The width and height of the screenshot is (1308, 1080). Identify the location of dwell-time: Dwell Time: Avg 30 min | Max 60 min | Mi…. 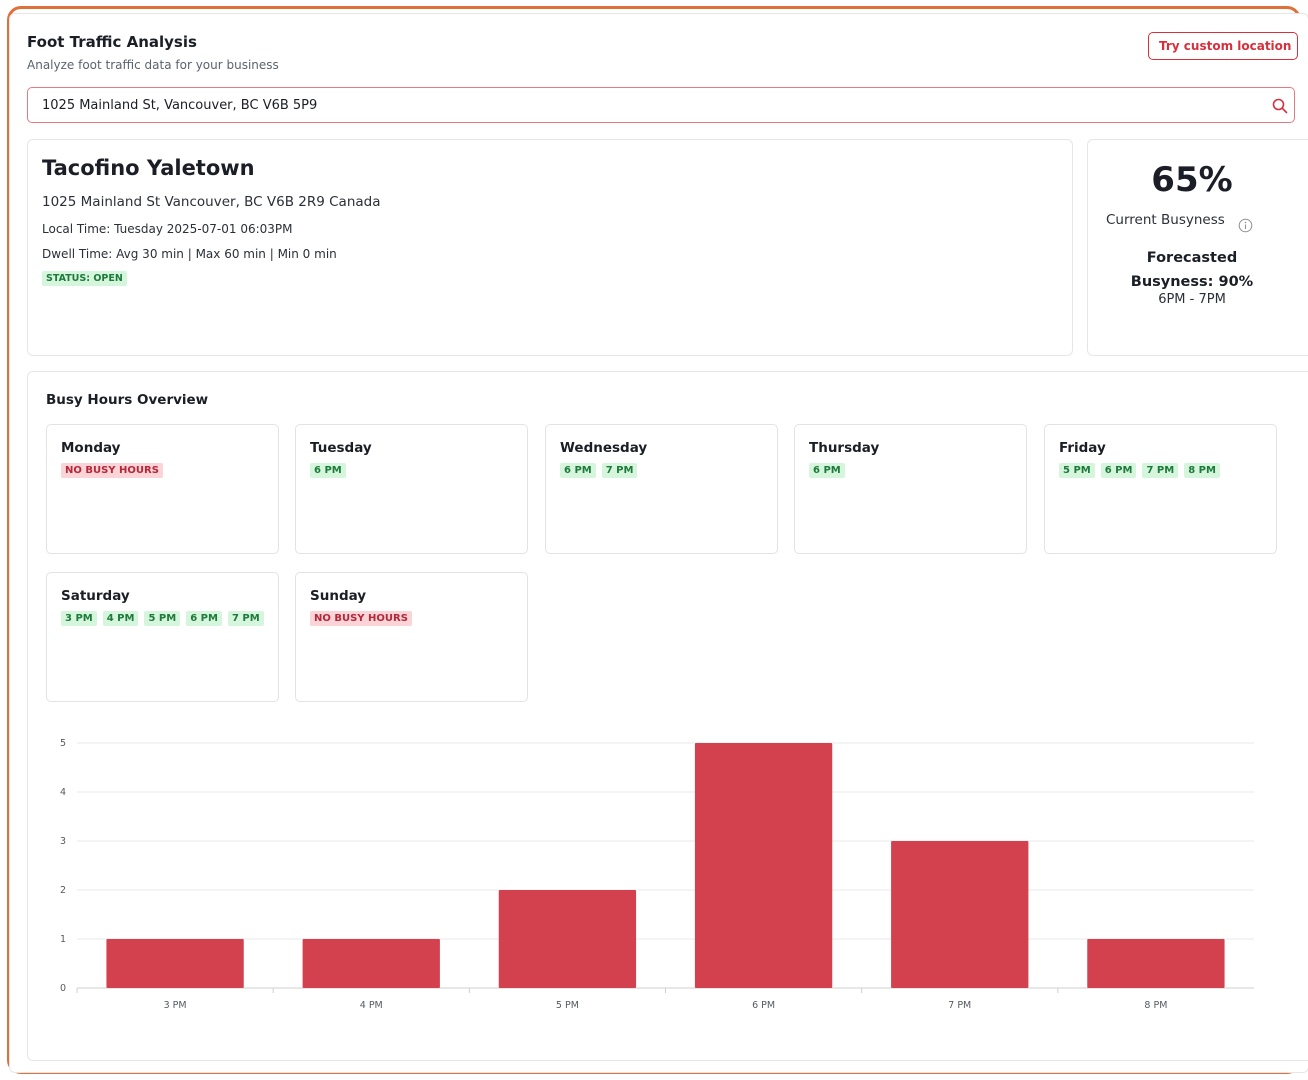
(189, 254).